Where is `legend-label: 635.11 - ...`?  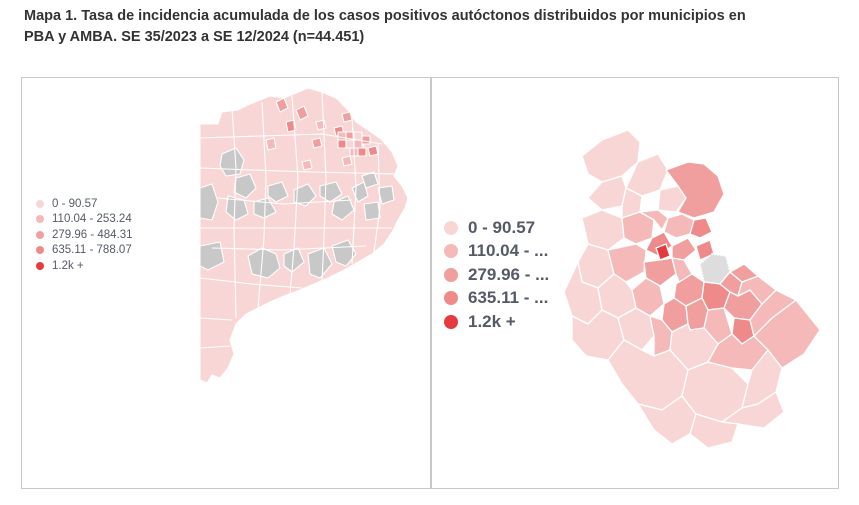 legend-label: 635.11 - ... is located at coordinates (508, 298).